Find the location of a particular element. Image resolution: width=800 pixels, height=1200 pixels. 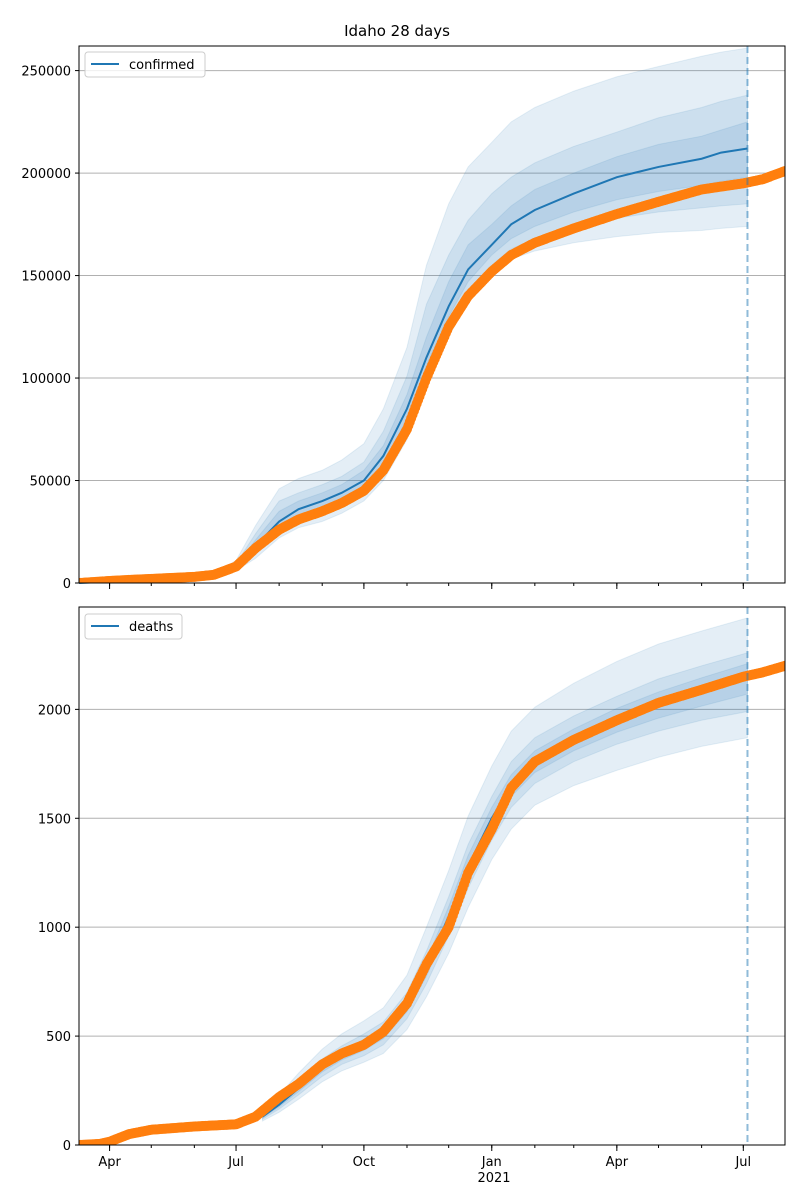

y-tick-label: 100000 is located at coordinates (46, 379).